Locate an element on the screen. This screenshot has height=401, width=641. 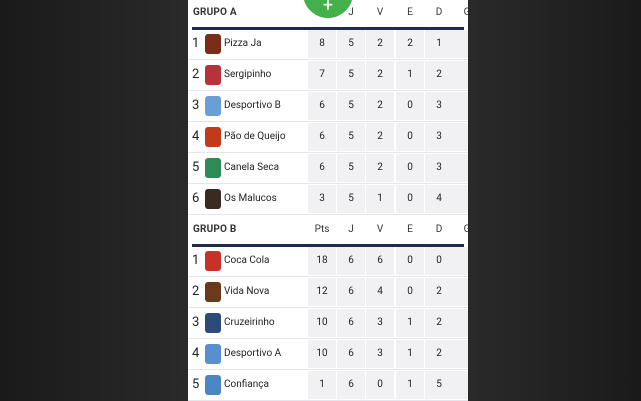
rank: 5 is located at coordinates (196, 167).